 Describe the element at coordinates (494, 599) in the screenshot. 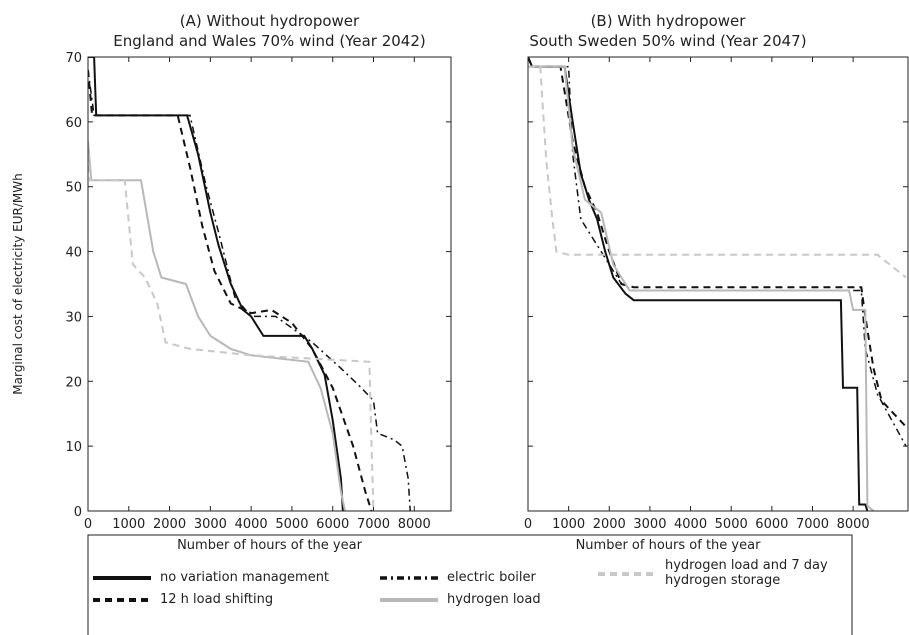

I see `legend-label: hydrogen load` at that location.